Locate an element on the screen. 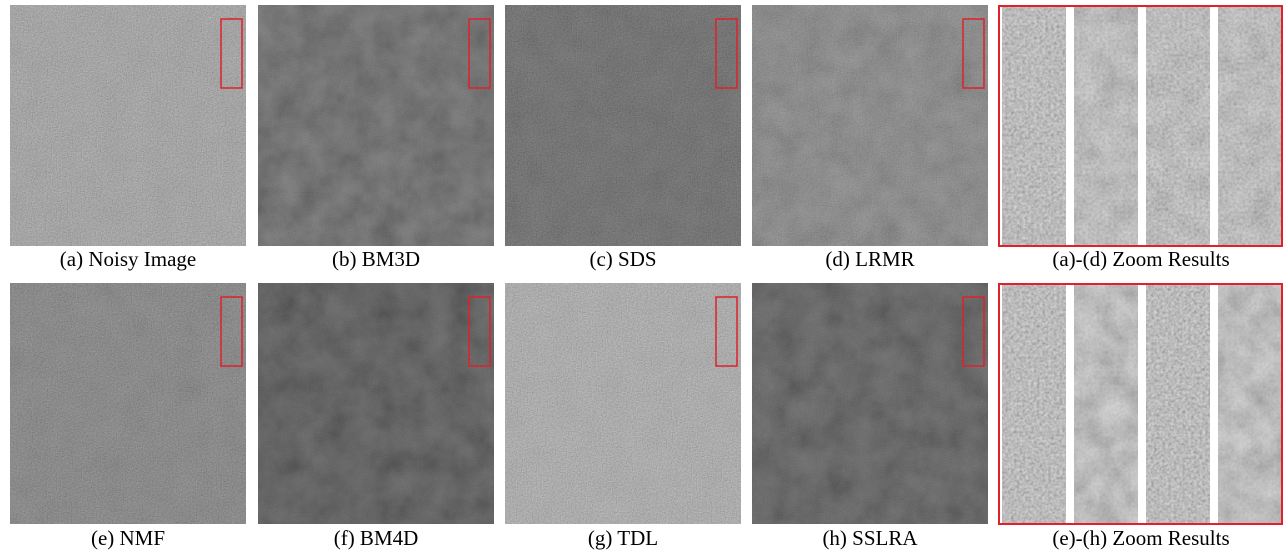 The height and width of the screenshot is (557, 1288). zoom-panel: (e)-(h) Zoom Results is located at coordinates (1140, 416).